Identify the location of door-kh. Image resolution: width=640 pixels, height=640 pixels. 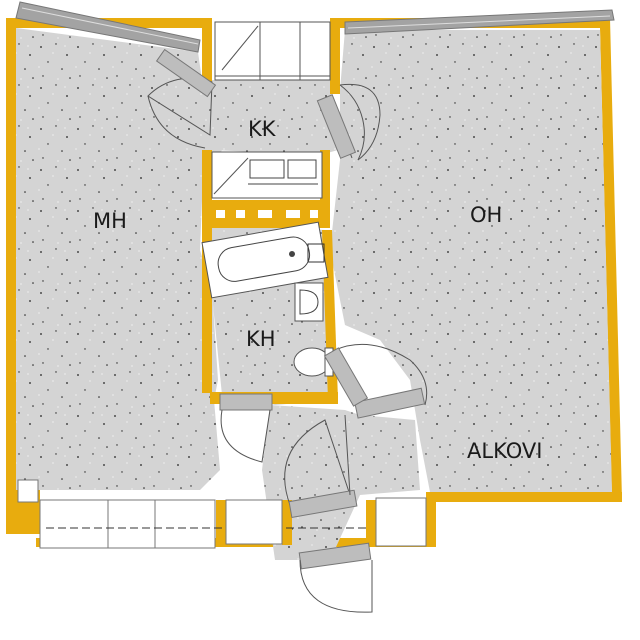
(246, 428).